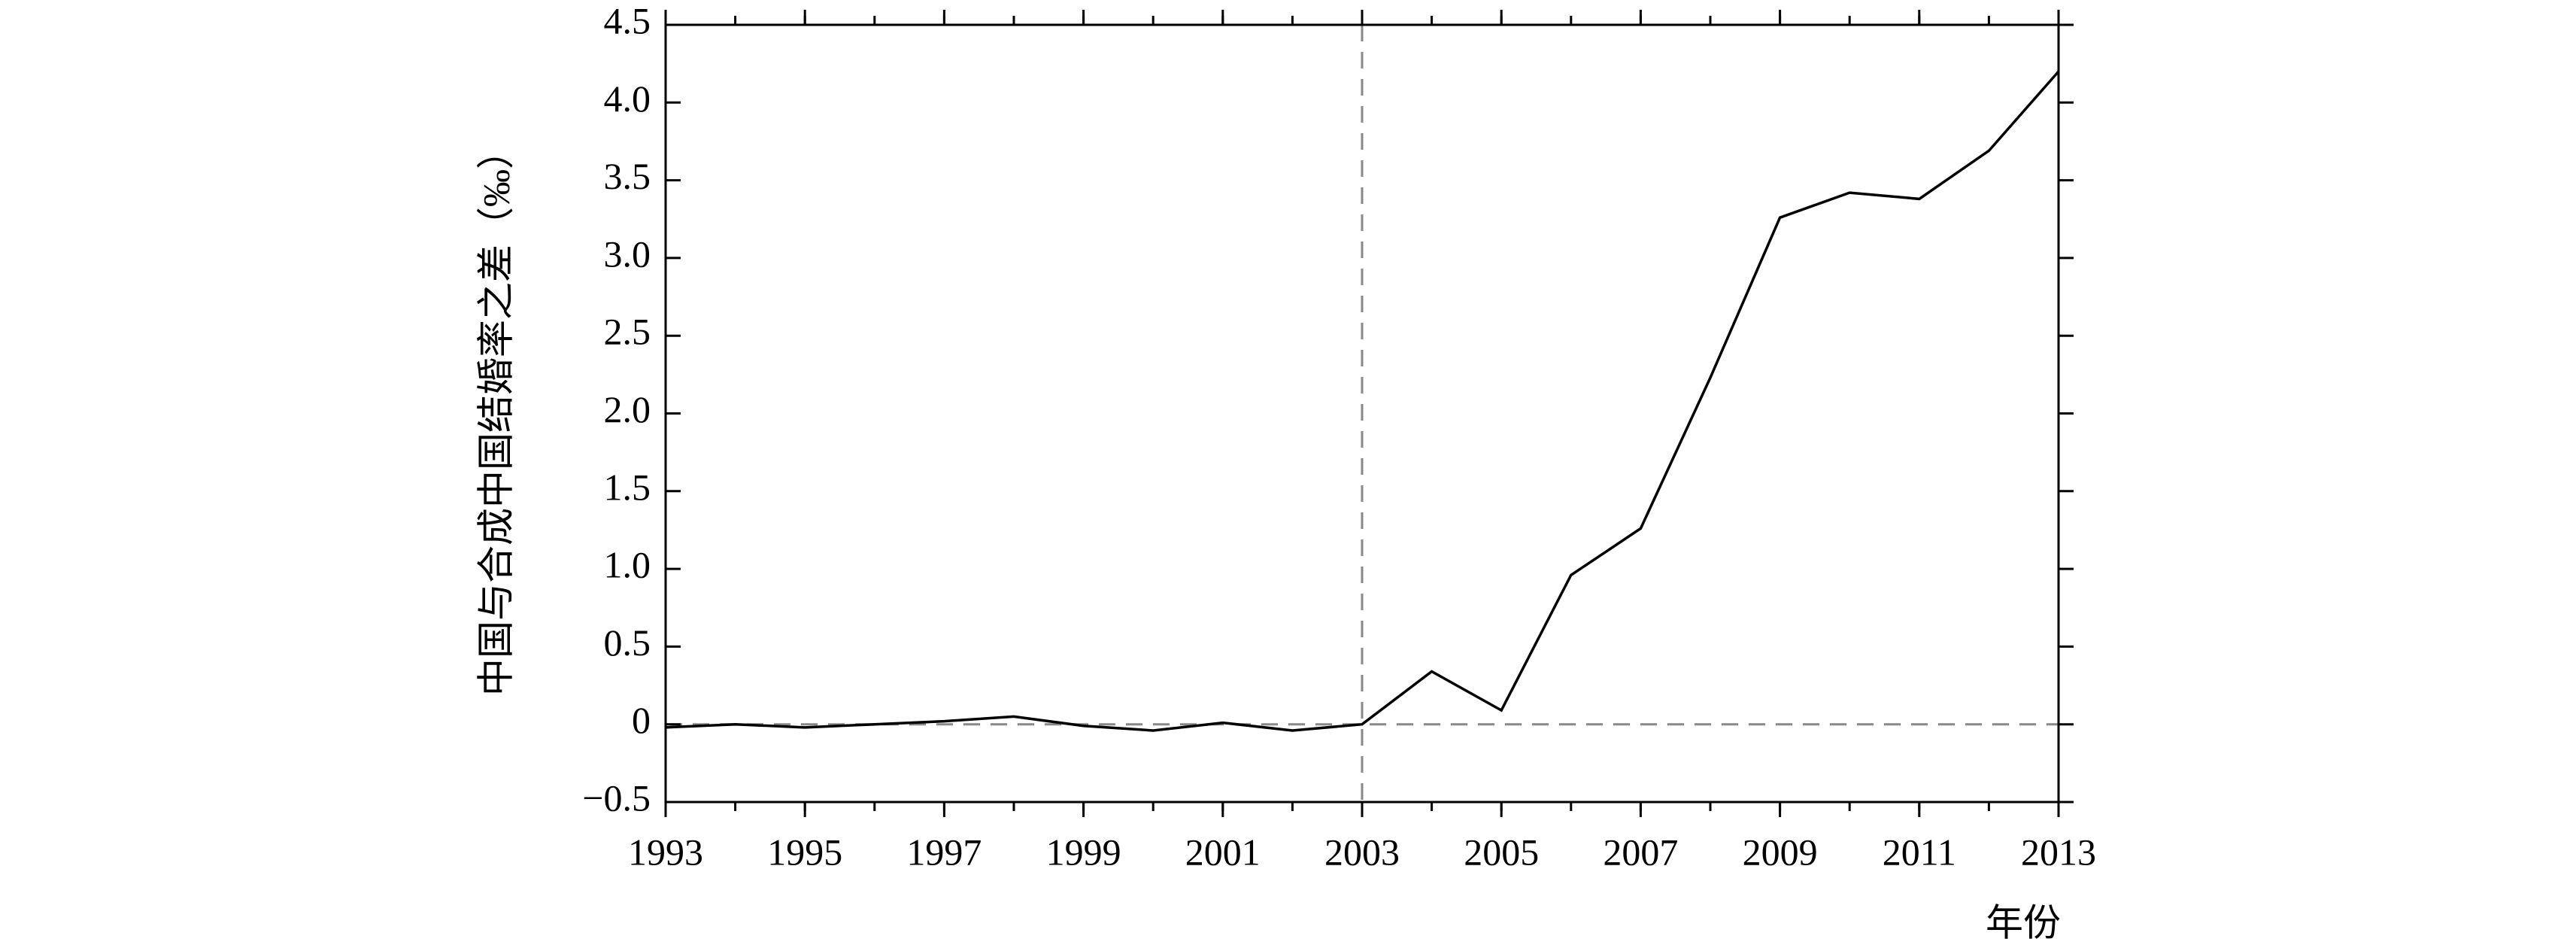 This screenshot has width=2576, height=951. I want to click on x-tick-label: 2013, so click(2058, 852).